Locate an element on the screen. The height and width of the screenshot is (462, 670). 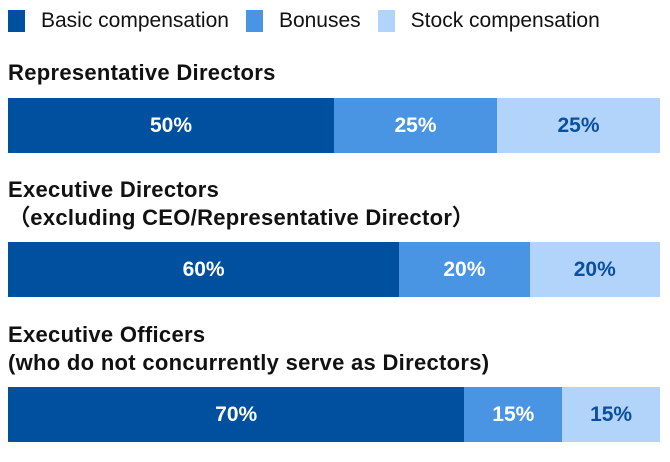
bar-segment-stock: 20% is located at coordinates (594, 269).